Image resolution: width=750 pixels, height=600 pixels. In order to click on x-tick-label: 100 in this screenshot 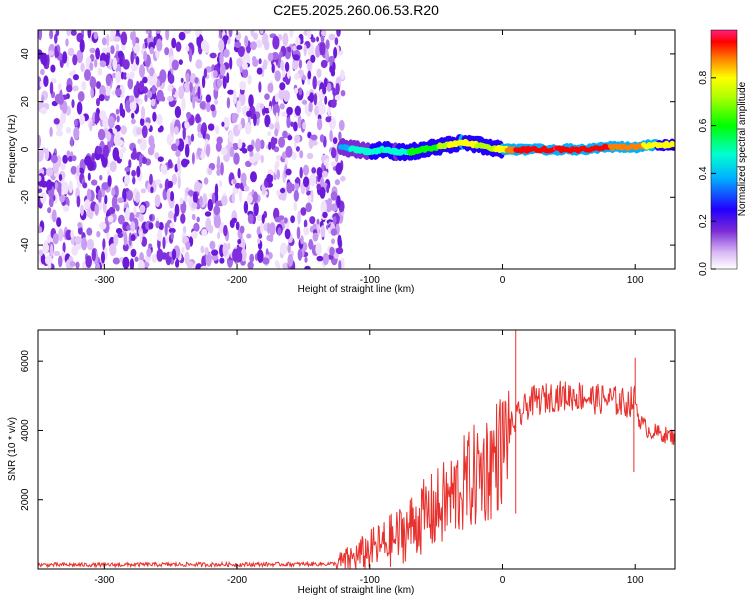, I will do `click(635, 580)`.